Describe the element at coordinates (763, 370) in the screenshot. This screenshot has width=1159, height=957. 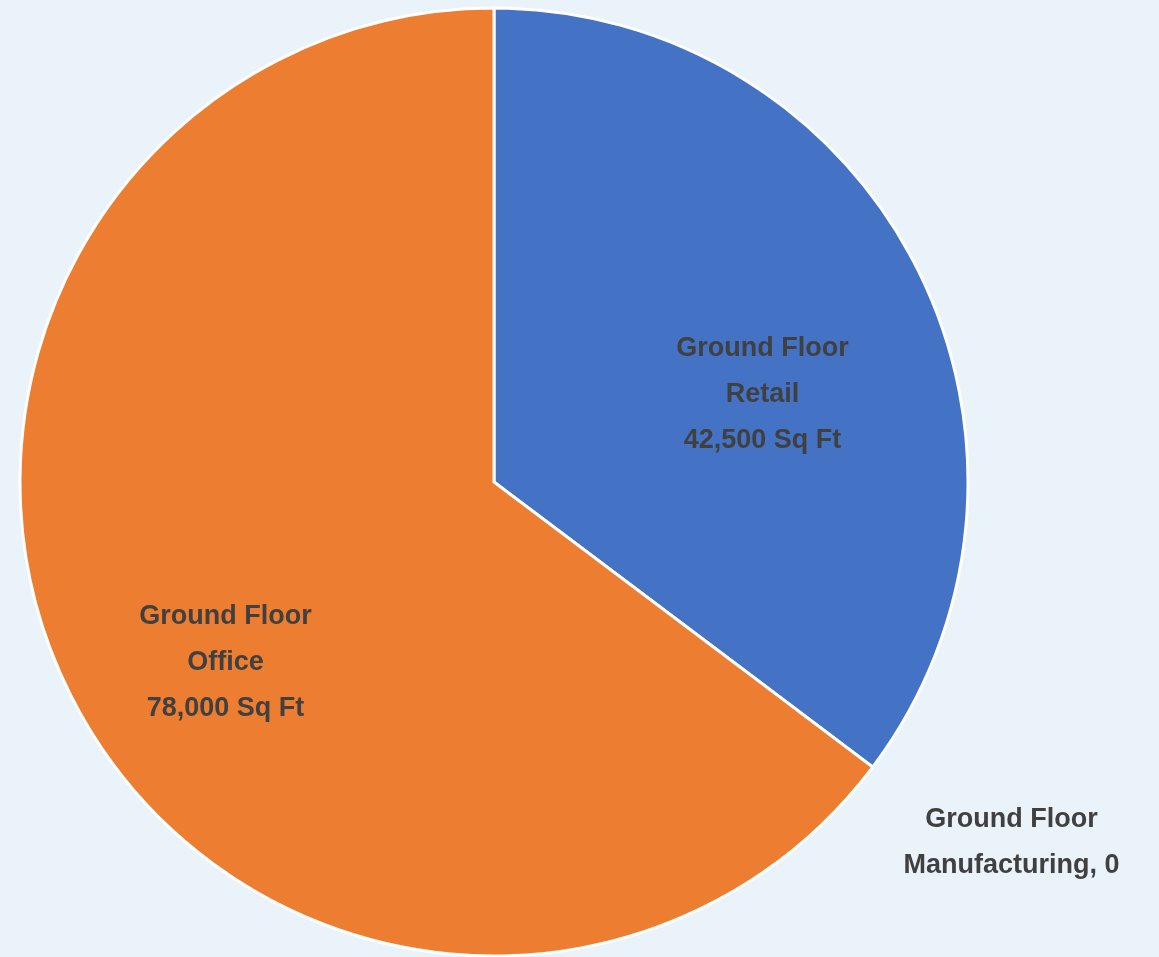
I see `slice-label: Ground Floor Retail` at that location.